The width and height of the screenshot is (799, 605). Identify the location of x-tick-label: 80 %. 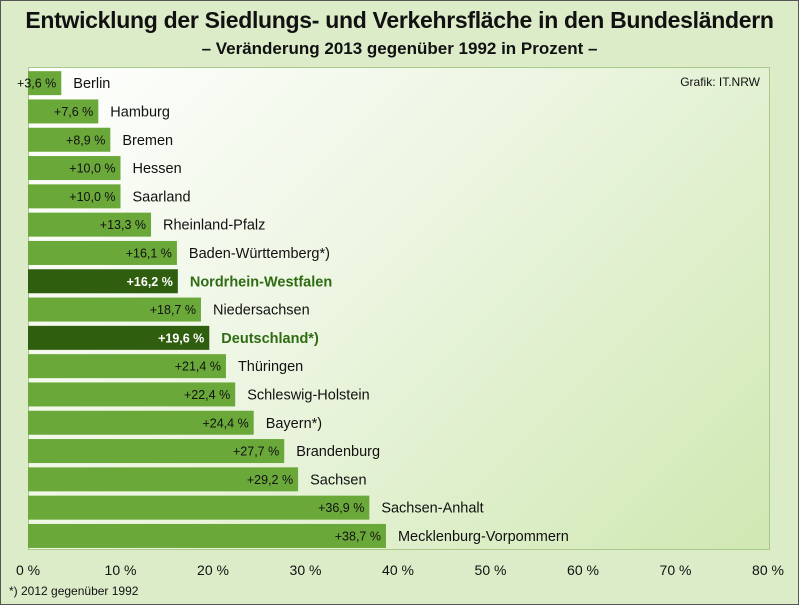
(768, 570).